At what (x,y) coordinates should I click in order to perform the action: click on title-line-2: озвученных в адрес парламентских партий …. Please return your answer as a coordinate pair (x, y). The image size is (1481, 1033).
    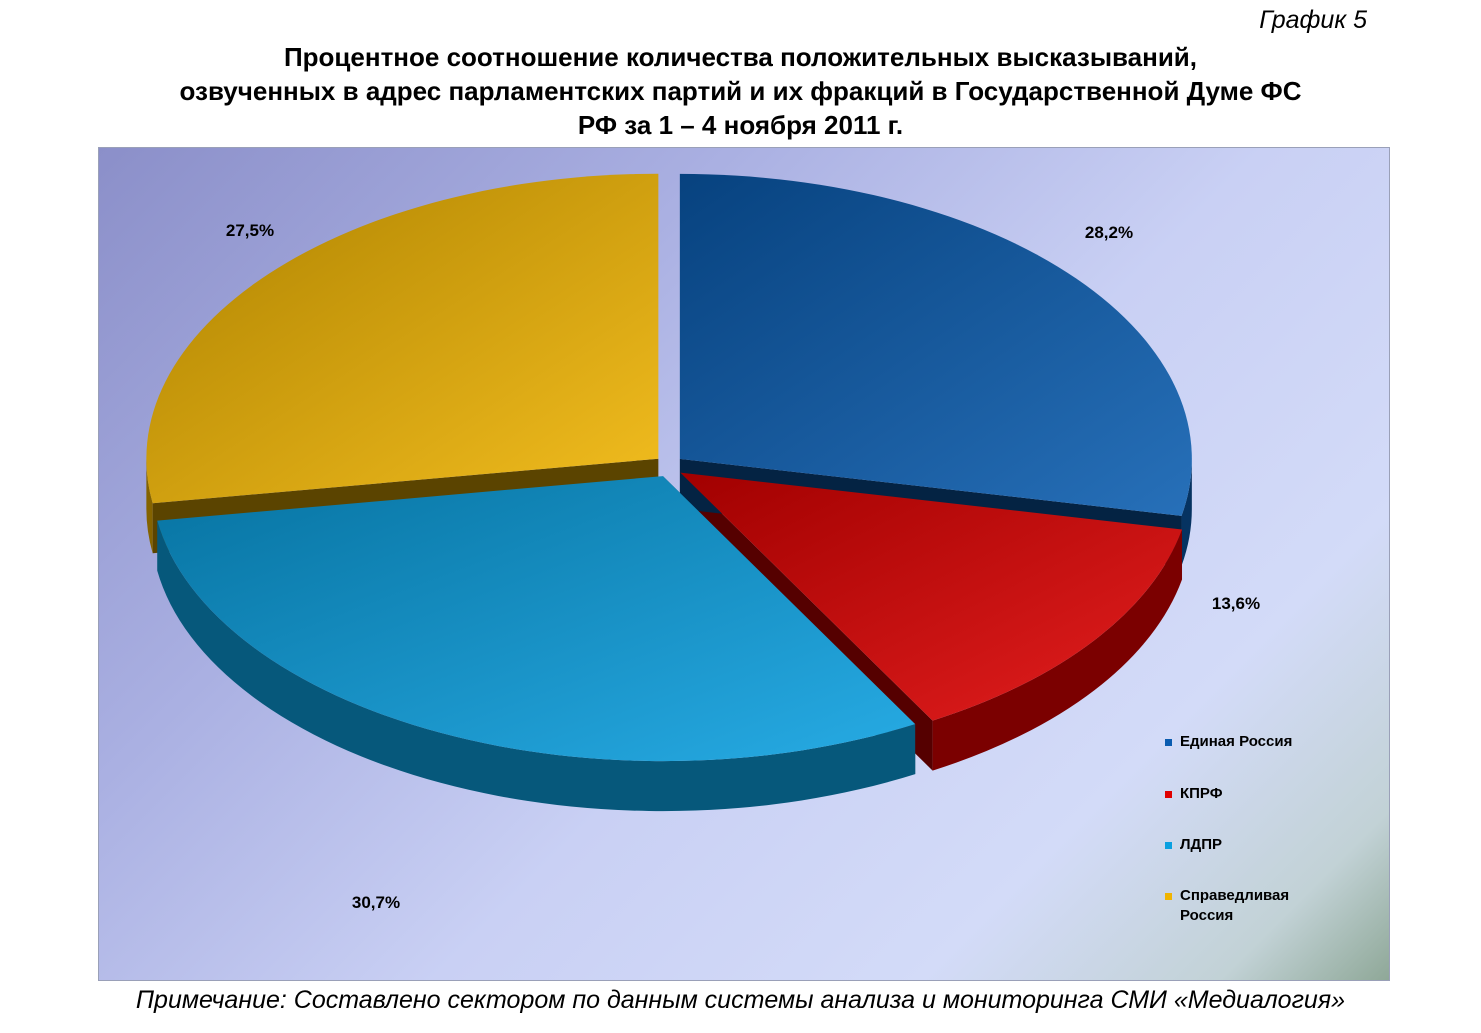
    Looking at the image, I should click on (740, 91).